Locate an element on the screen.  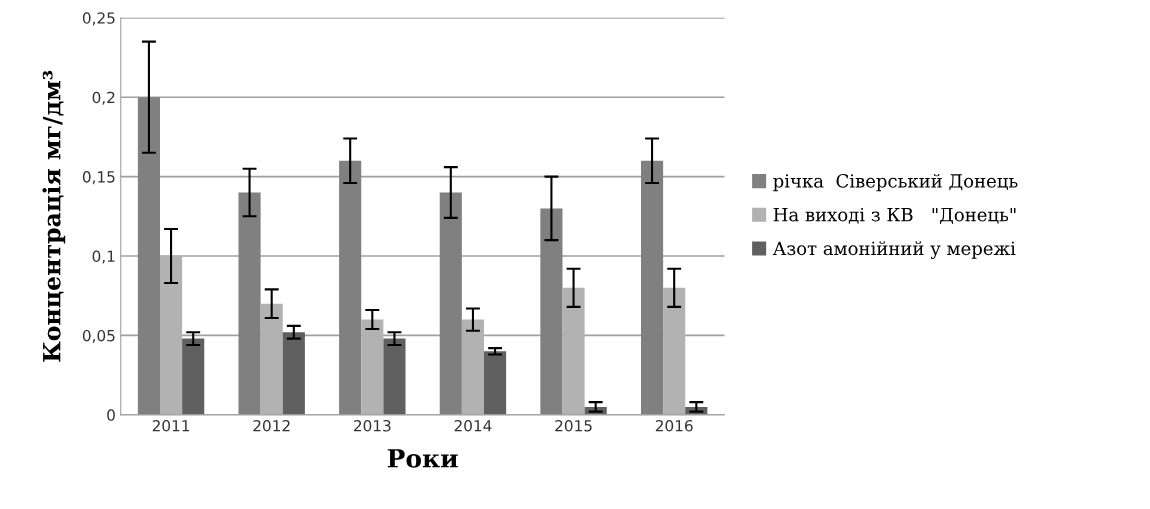
x-tick-label: 2011 is located at coordinates (171, 425).